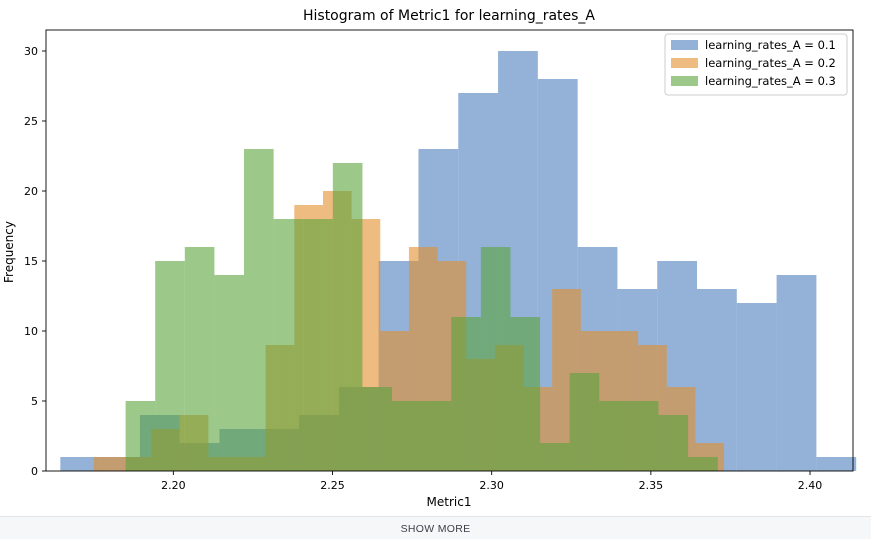  What do you see at coordinates (173, 485) in the screenshot?
I see `x-tick-label: 2.20` at bounding box center [173, 485].